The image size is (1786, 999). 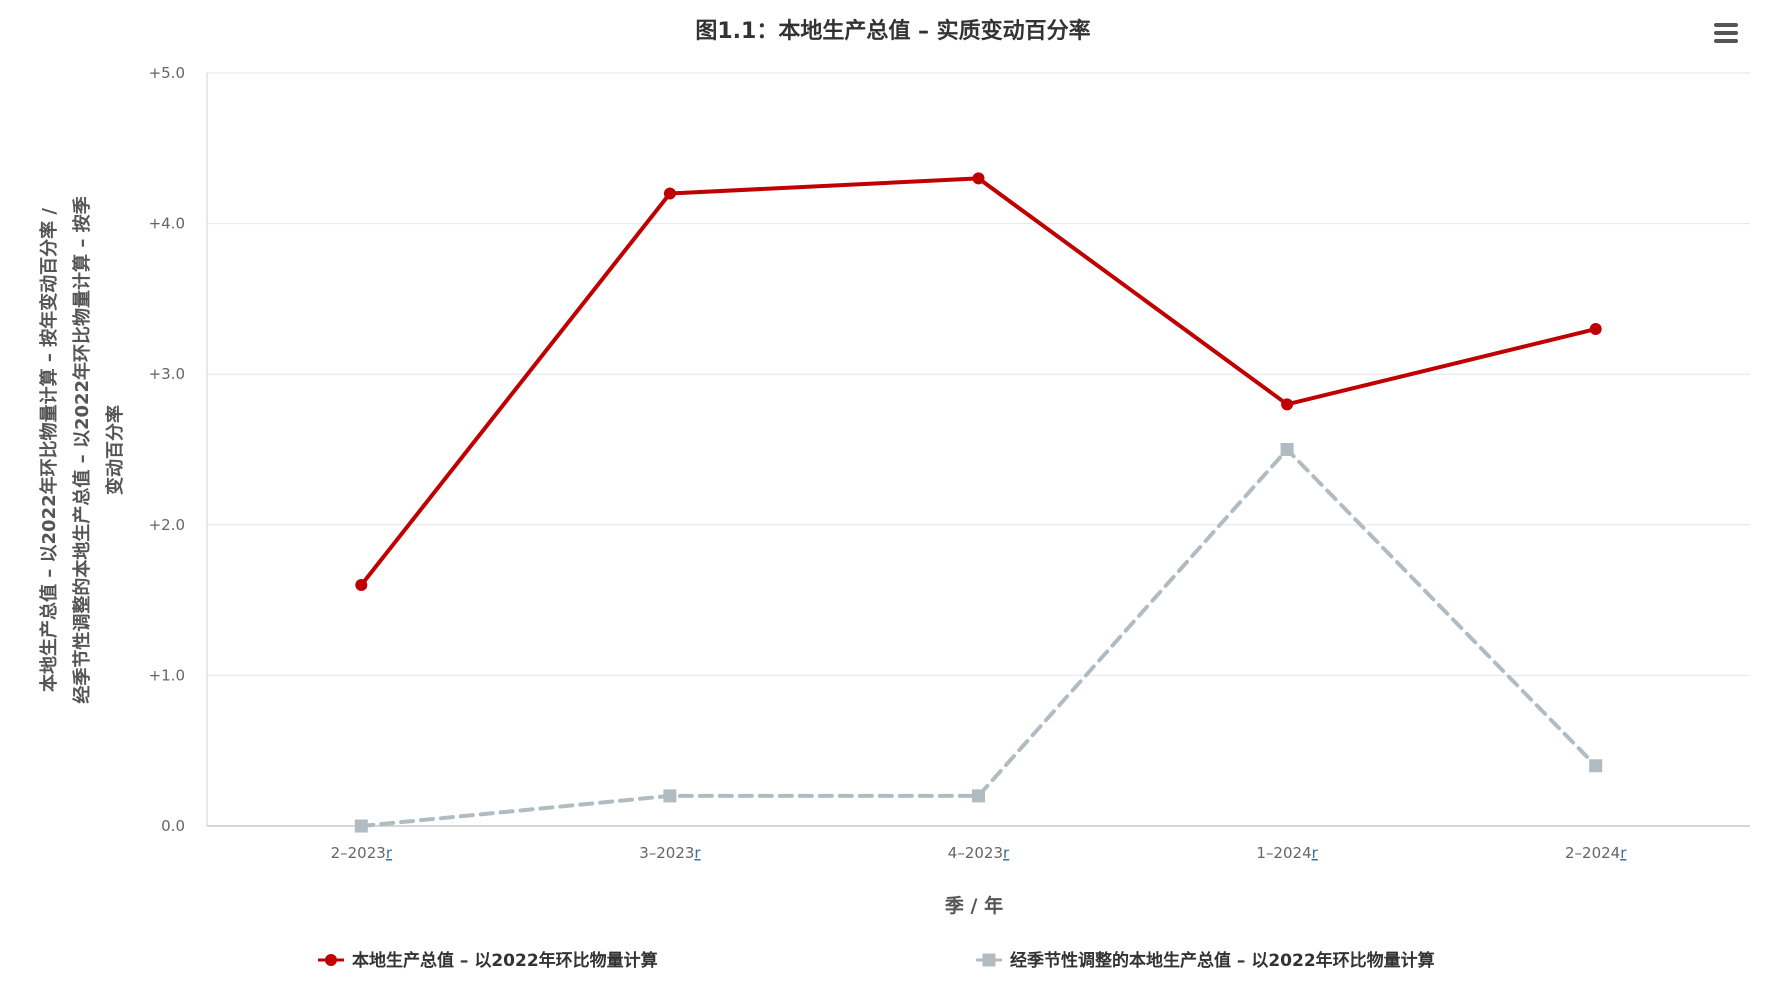 What do you see at coordinates (167, 449) in the screenshot?
I see `y-axis-tick-labels: 0.0 +1.0 +2.0 +3.0 +4.0 +5.0` at bounding box center [167, 449].